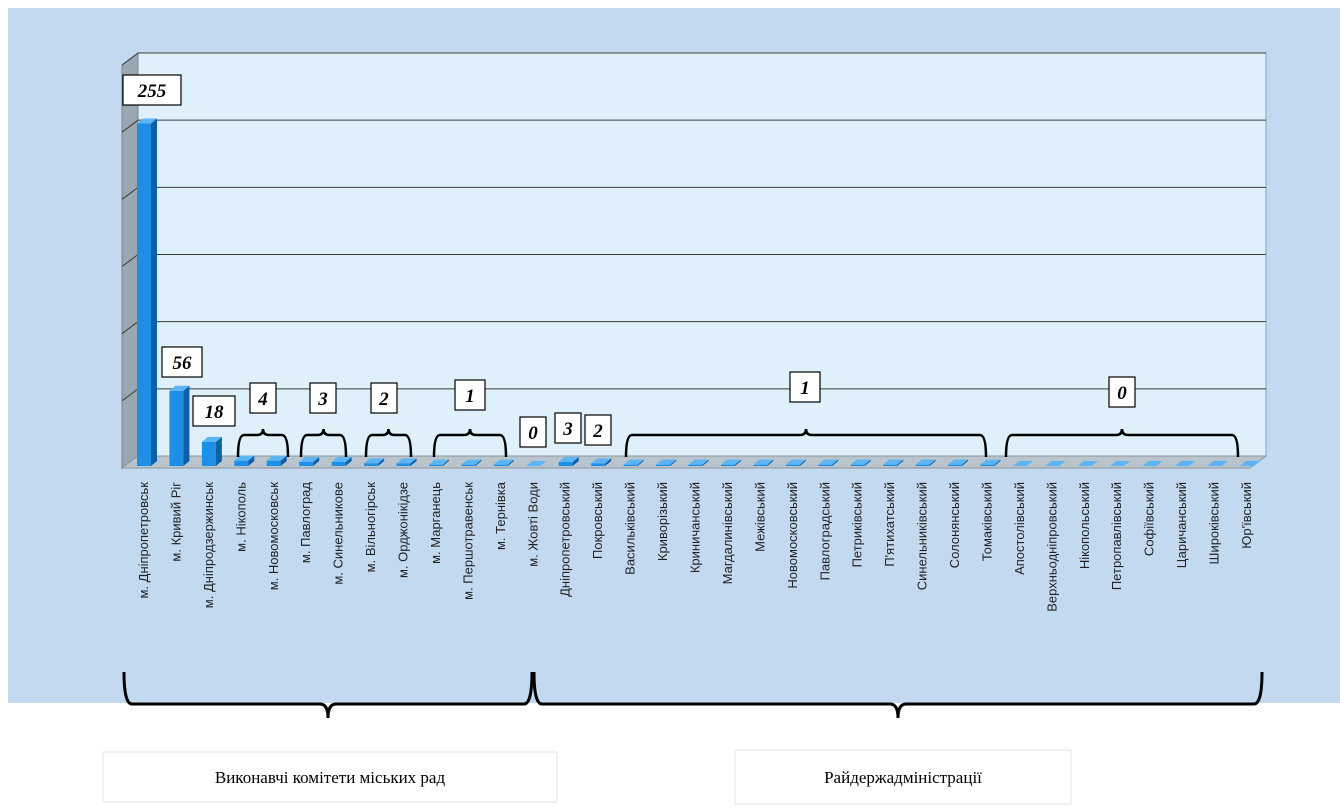 This screenshot has height=807, width=1340. Describe the element at coordinates (273, 536) in the screenshot. I see `category-label: м. Новомосковськ` at that location.